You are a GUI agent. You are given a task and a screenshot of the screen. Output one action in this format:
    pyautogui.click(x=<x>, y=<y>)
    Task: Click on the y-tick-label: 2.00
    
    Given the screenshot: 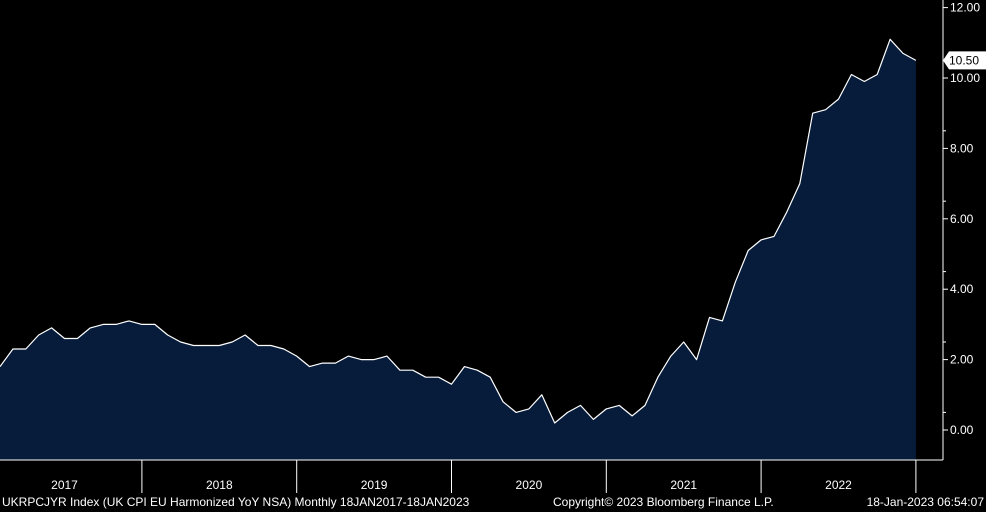 What is the action you would take?
    pyautogui.click(x=962, y=360)
    